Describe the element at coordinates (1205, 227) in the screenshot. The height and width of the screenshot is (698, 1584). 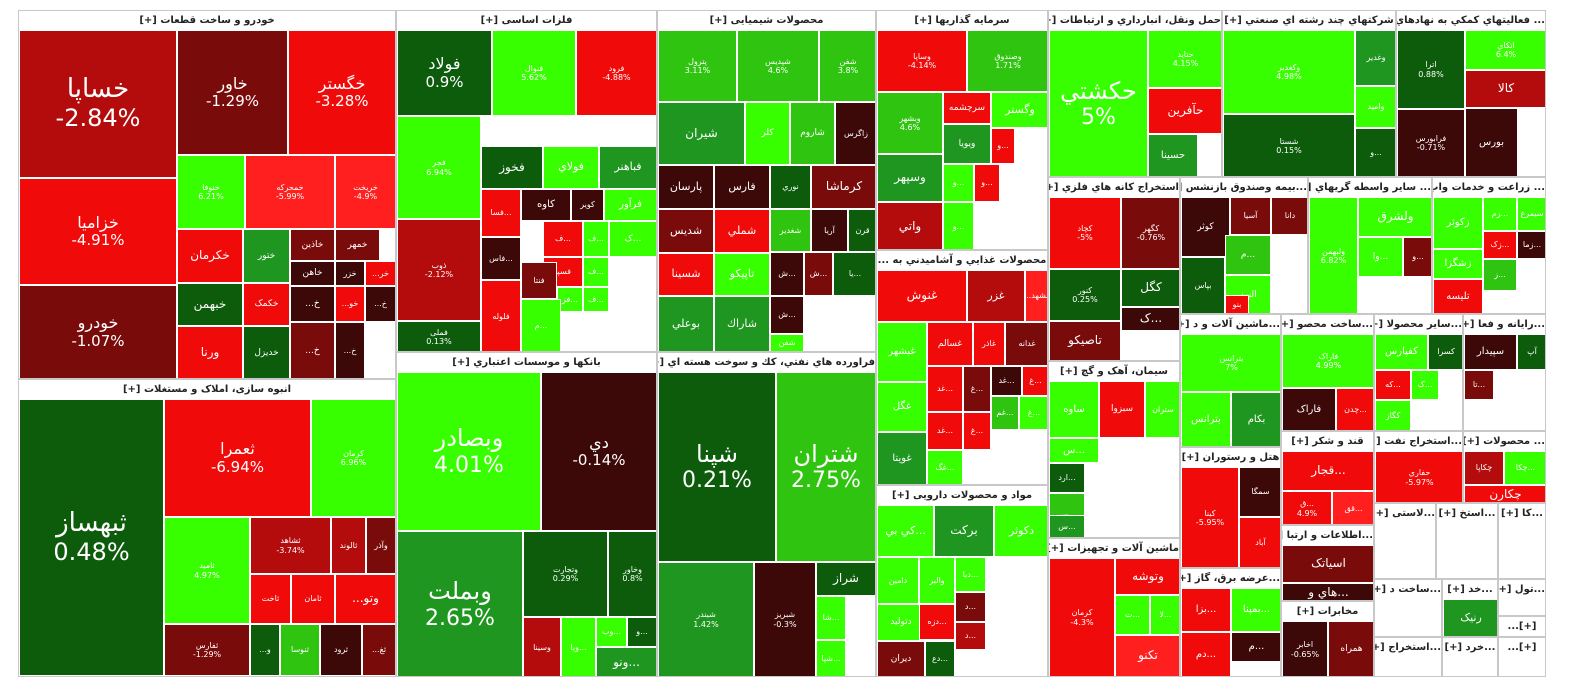
I see `stock-tile: کوثر` at that location.